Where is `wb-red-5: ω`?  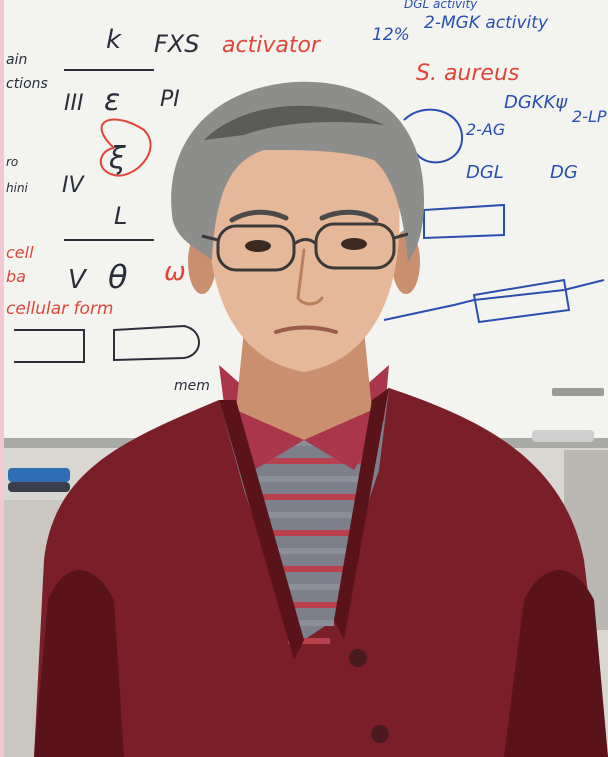
wb-red-5: ω is located at coordinates (175, 272).